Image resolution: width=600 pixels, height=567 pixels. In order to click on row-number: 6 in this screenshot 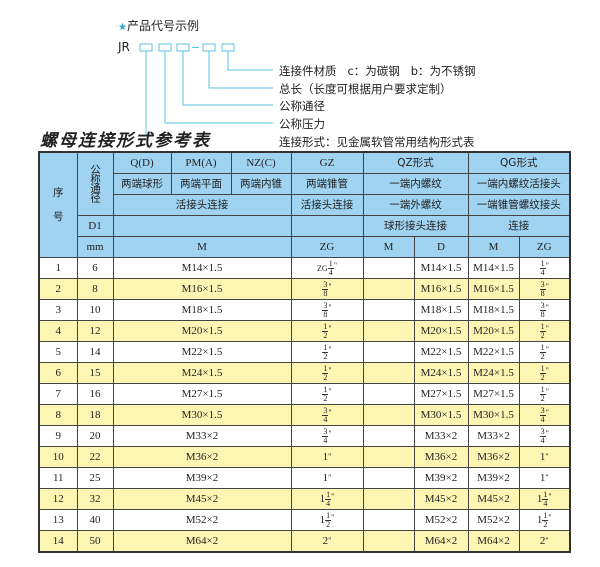, I will do `click(58, 373)`.